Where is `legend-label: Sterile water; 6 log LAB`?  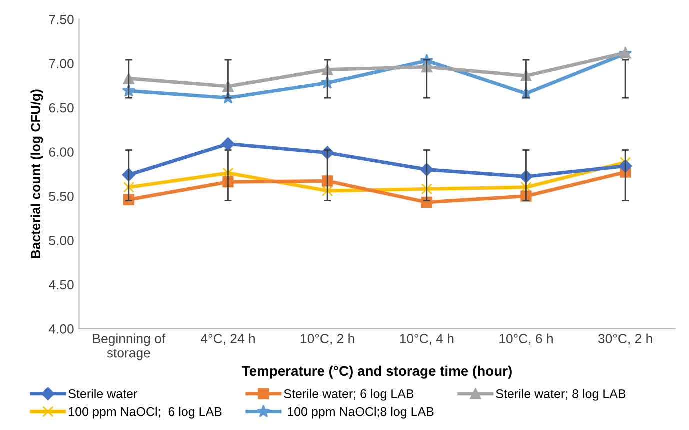
legend-label: Sterile water; 6 log LAB is located at coordinates (349, 395).